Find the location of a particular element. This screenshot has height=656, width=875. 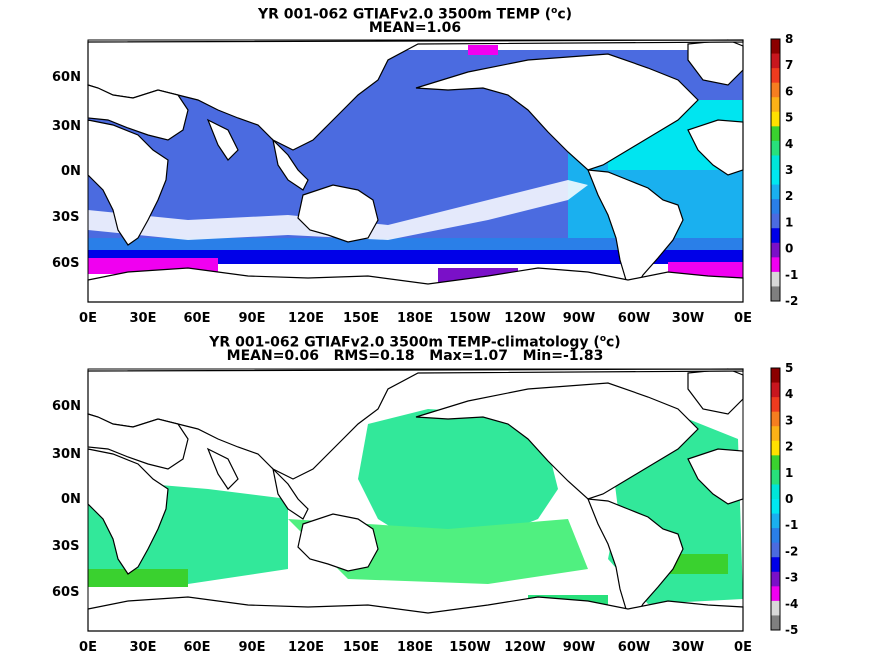

bottom-pacific-field is located at coordinates (458, 476).